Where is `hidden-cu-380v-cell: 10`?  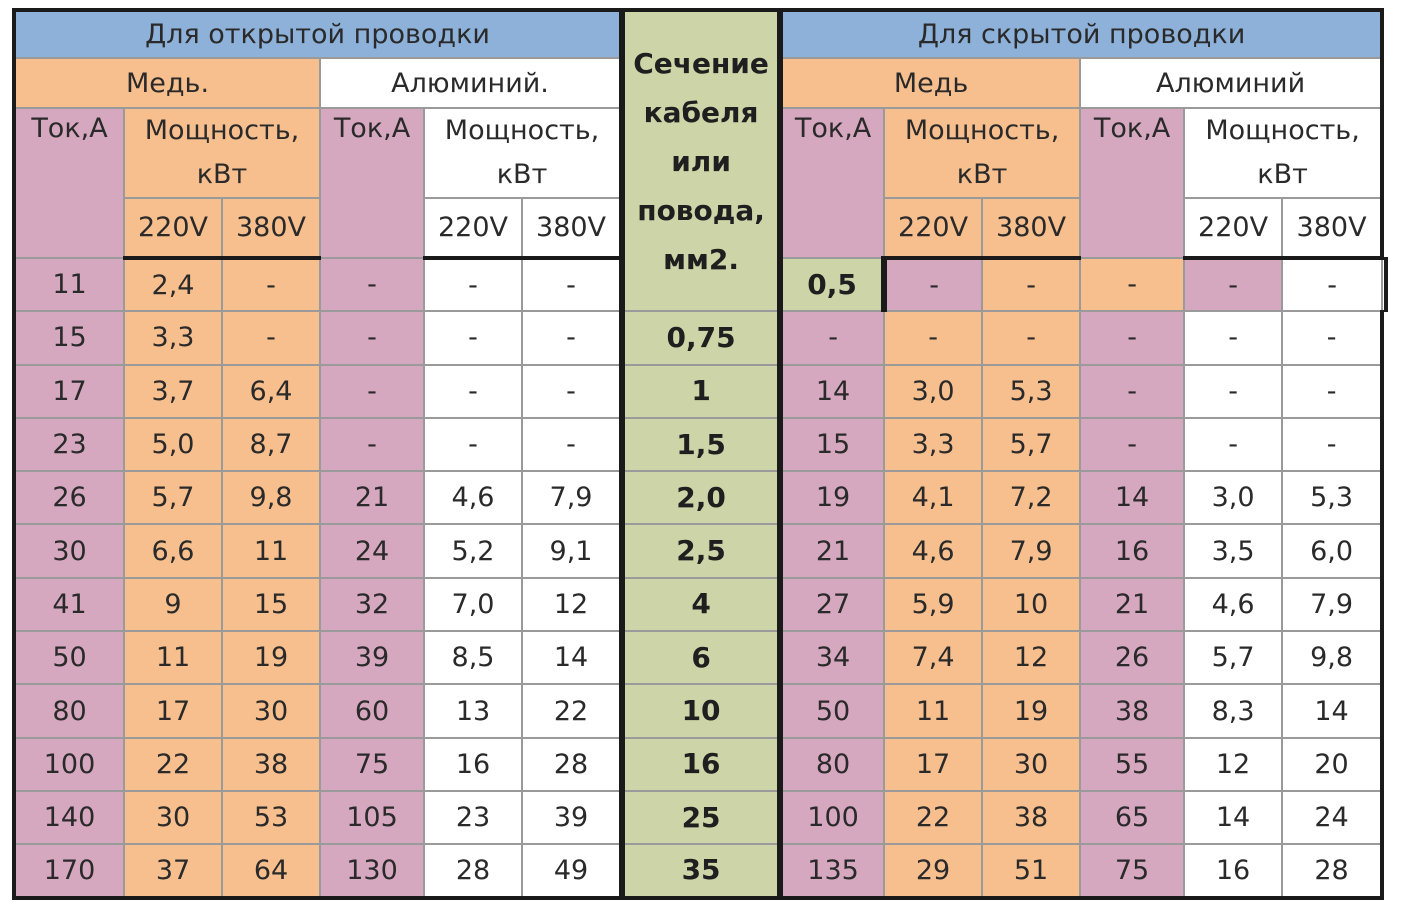 hidden-cu-380v-cell: 10 is located at coordinates (1031, 604).